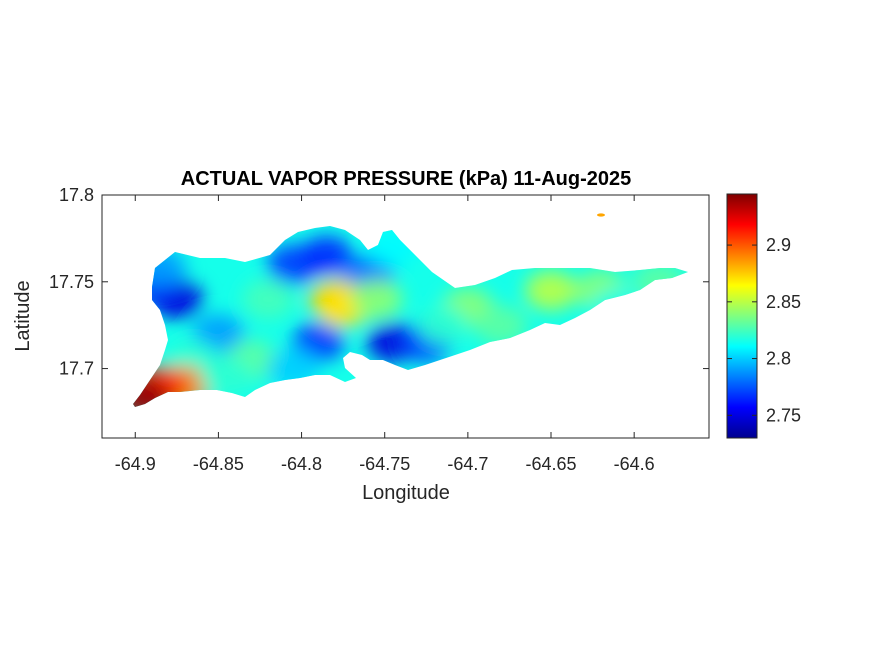 The width and height of the screenshot is (875, 656). What do you see at coordinates (634, 464) in the screenshot?
I see `x-tick-label: -64.6` at bounding box center [634, 464].